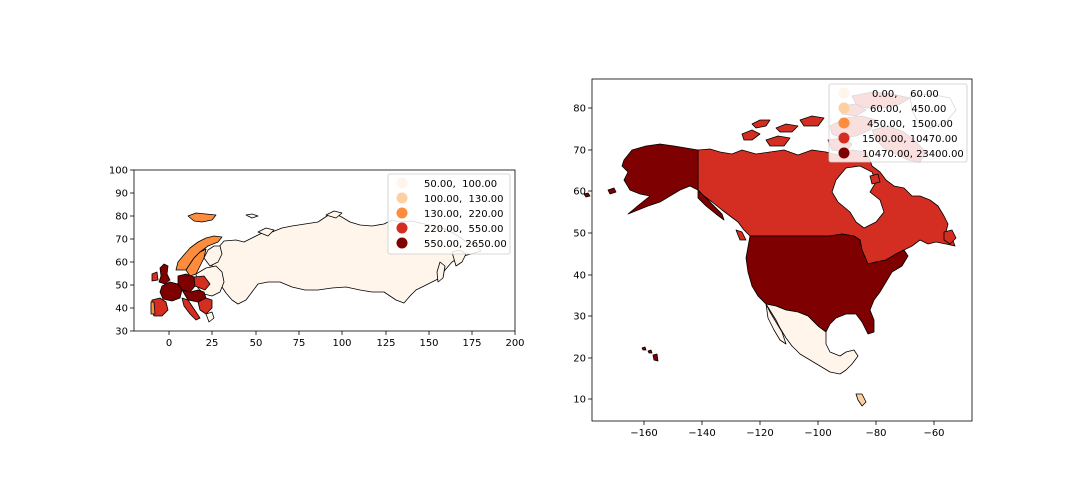 The image size is (1080, 504). What do you see at coordinates (812, 339) in the screenshot?
I see `region-mexico` at bounding box center [812, 339].